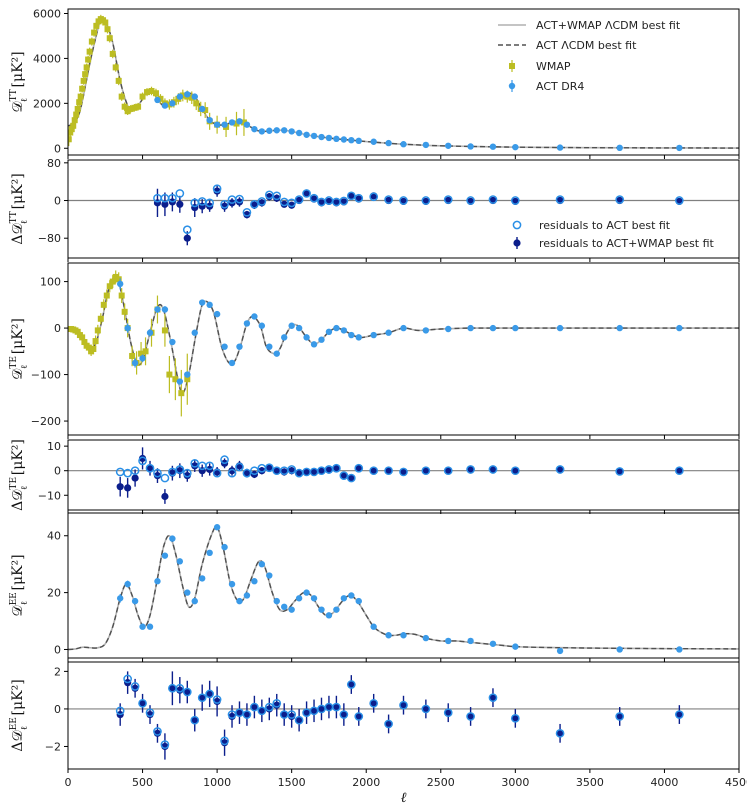 Image resolution: width=747 pixels, height=809 pixels. I want to click on y-tick-label: 6000, so click(47, 13).